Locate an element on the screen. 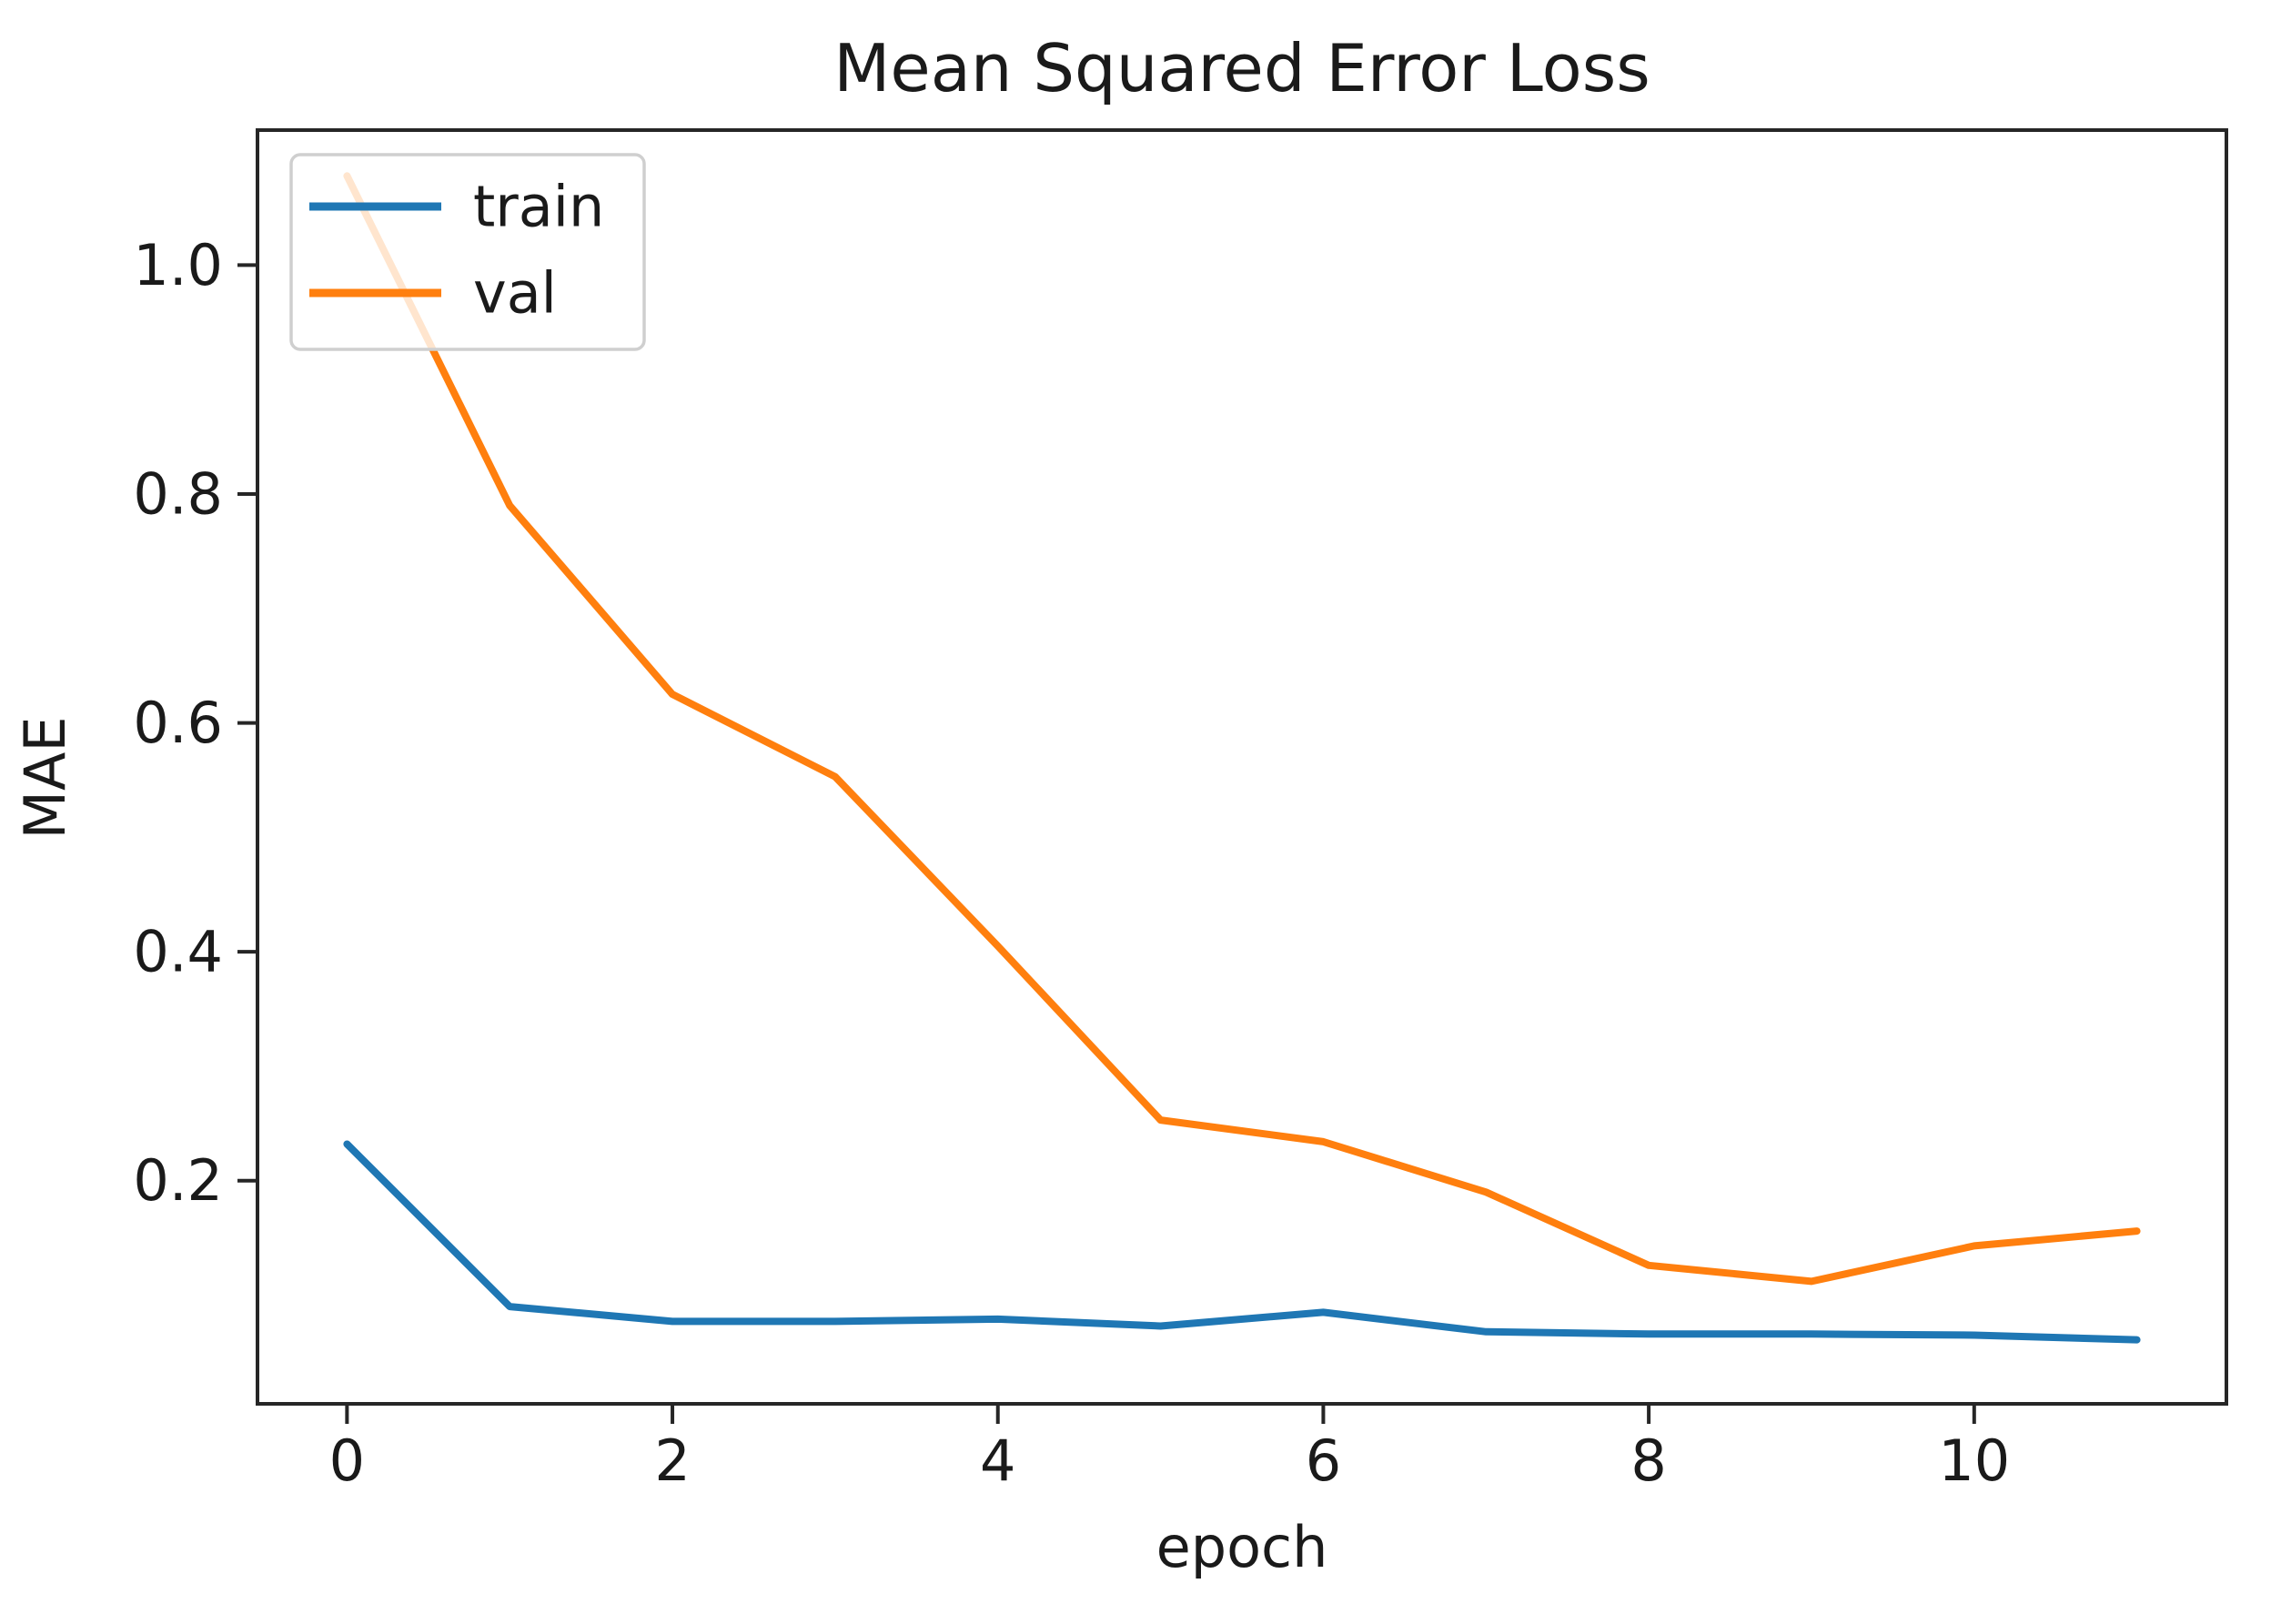 Image resolution: width=2291 pixels, height=1624 pixels. line-train is located at coordinates (1242, 1242).